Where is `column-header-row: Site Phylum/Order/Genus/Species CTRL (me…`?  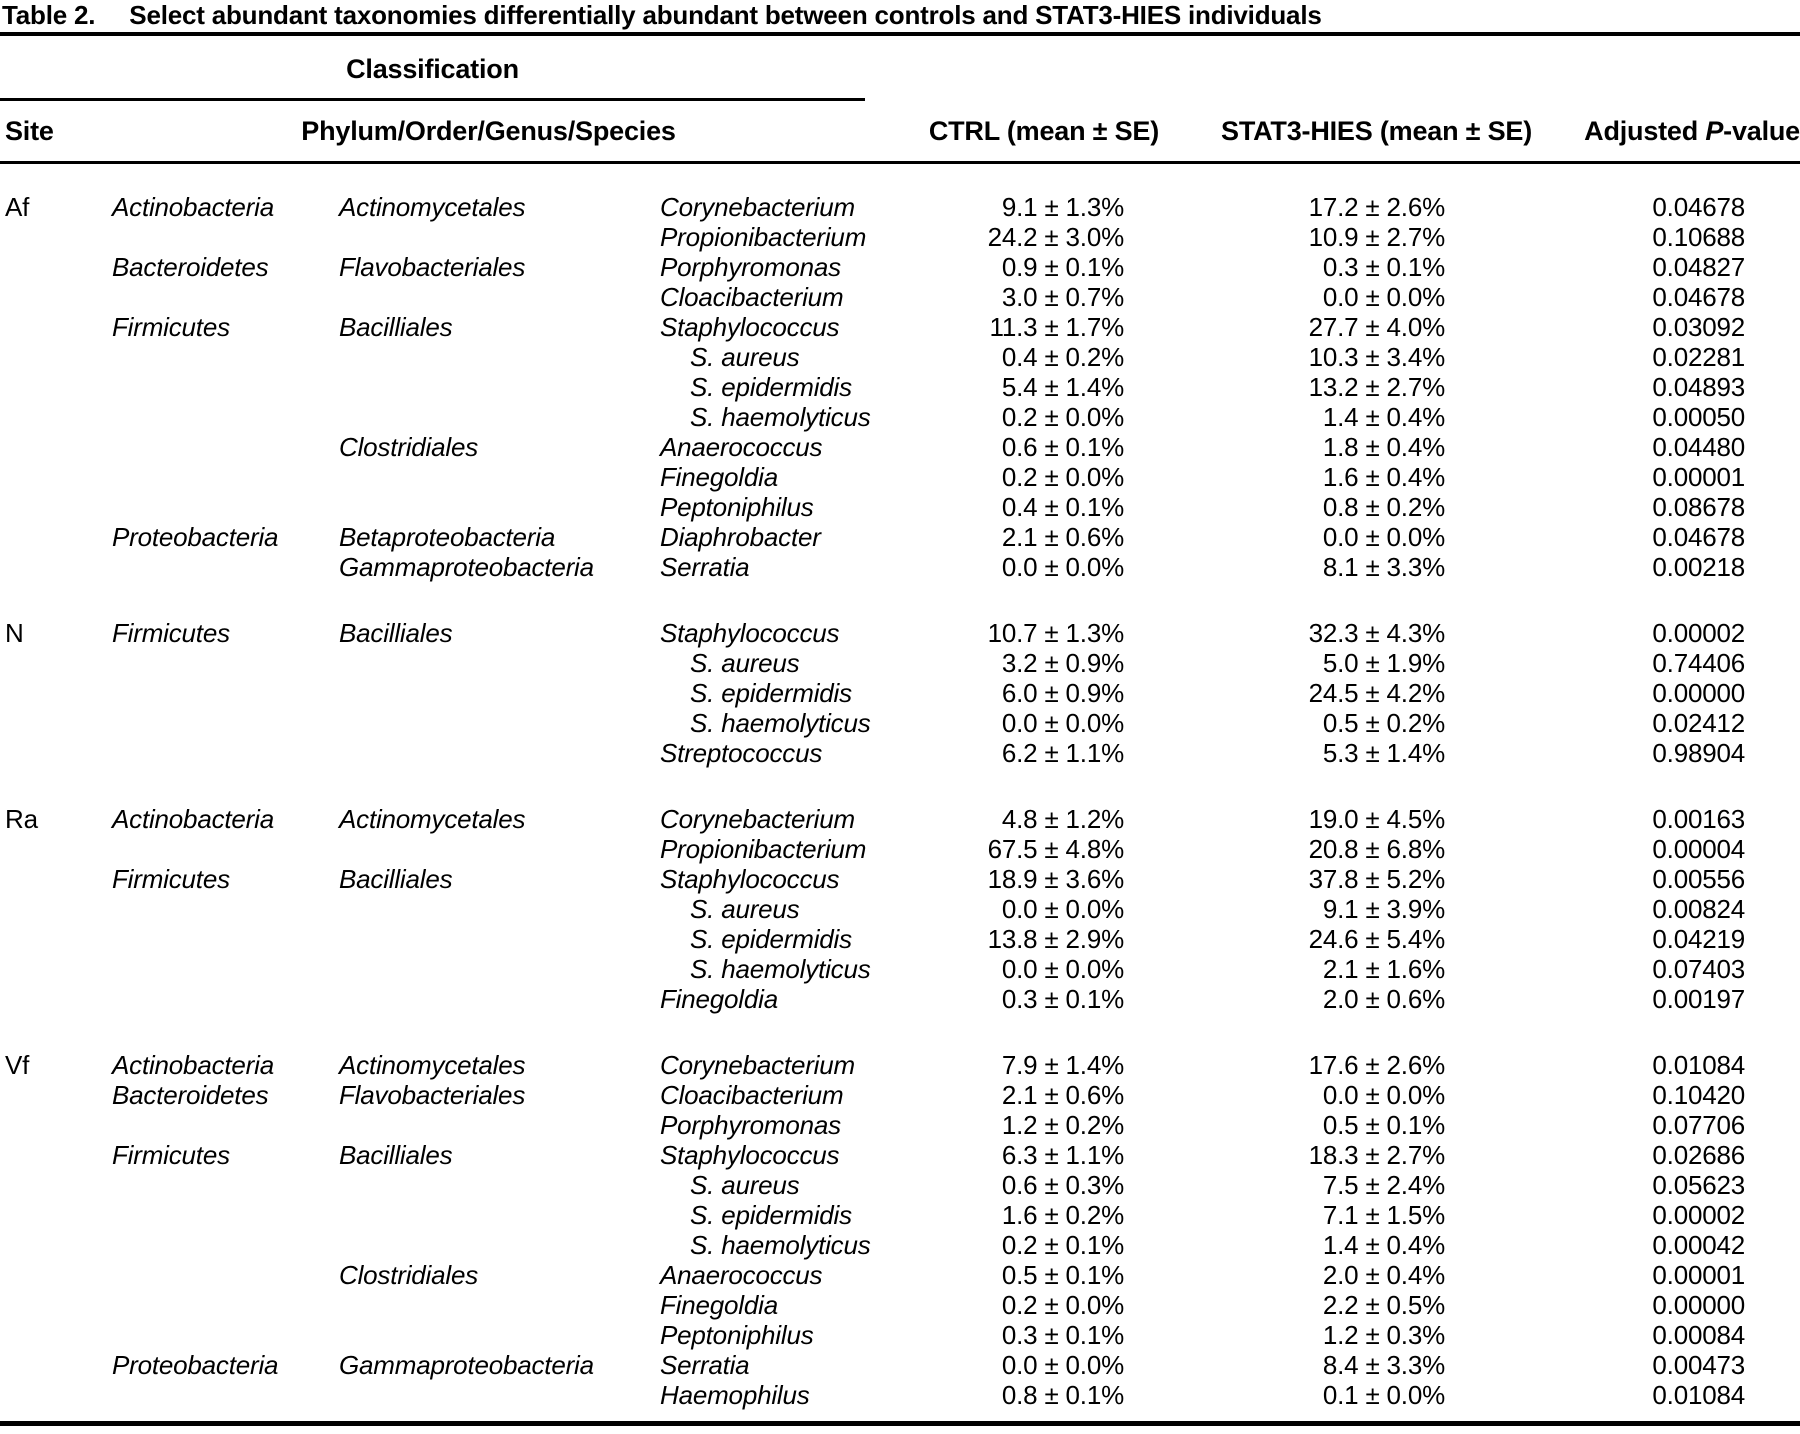 column-header-row: Site Phylum/Order/Genus/Species CTRL (me… is located at coordinates (900, 132).